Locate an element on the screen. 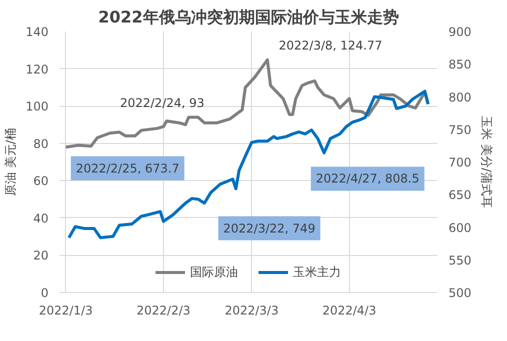  x-tick-label: 2022/3/3 is located at coordinates (251, 311).